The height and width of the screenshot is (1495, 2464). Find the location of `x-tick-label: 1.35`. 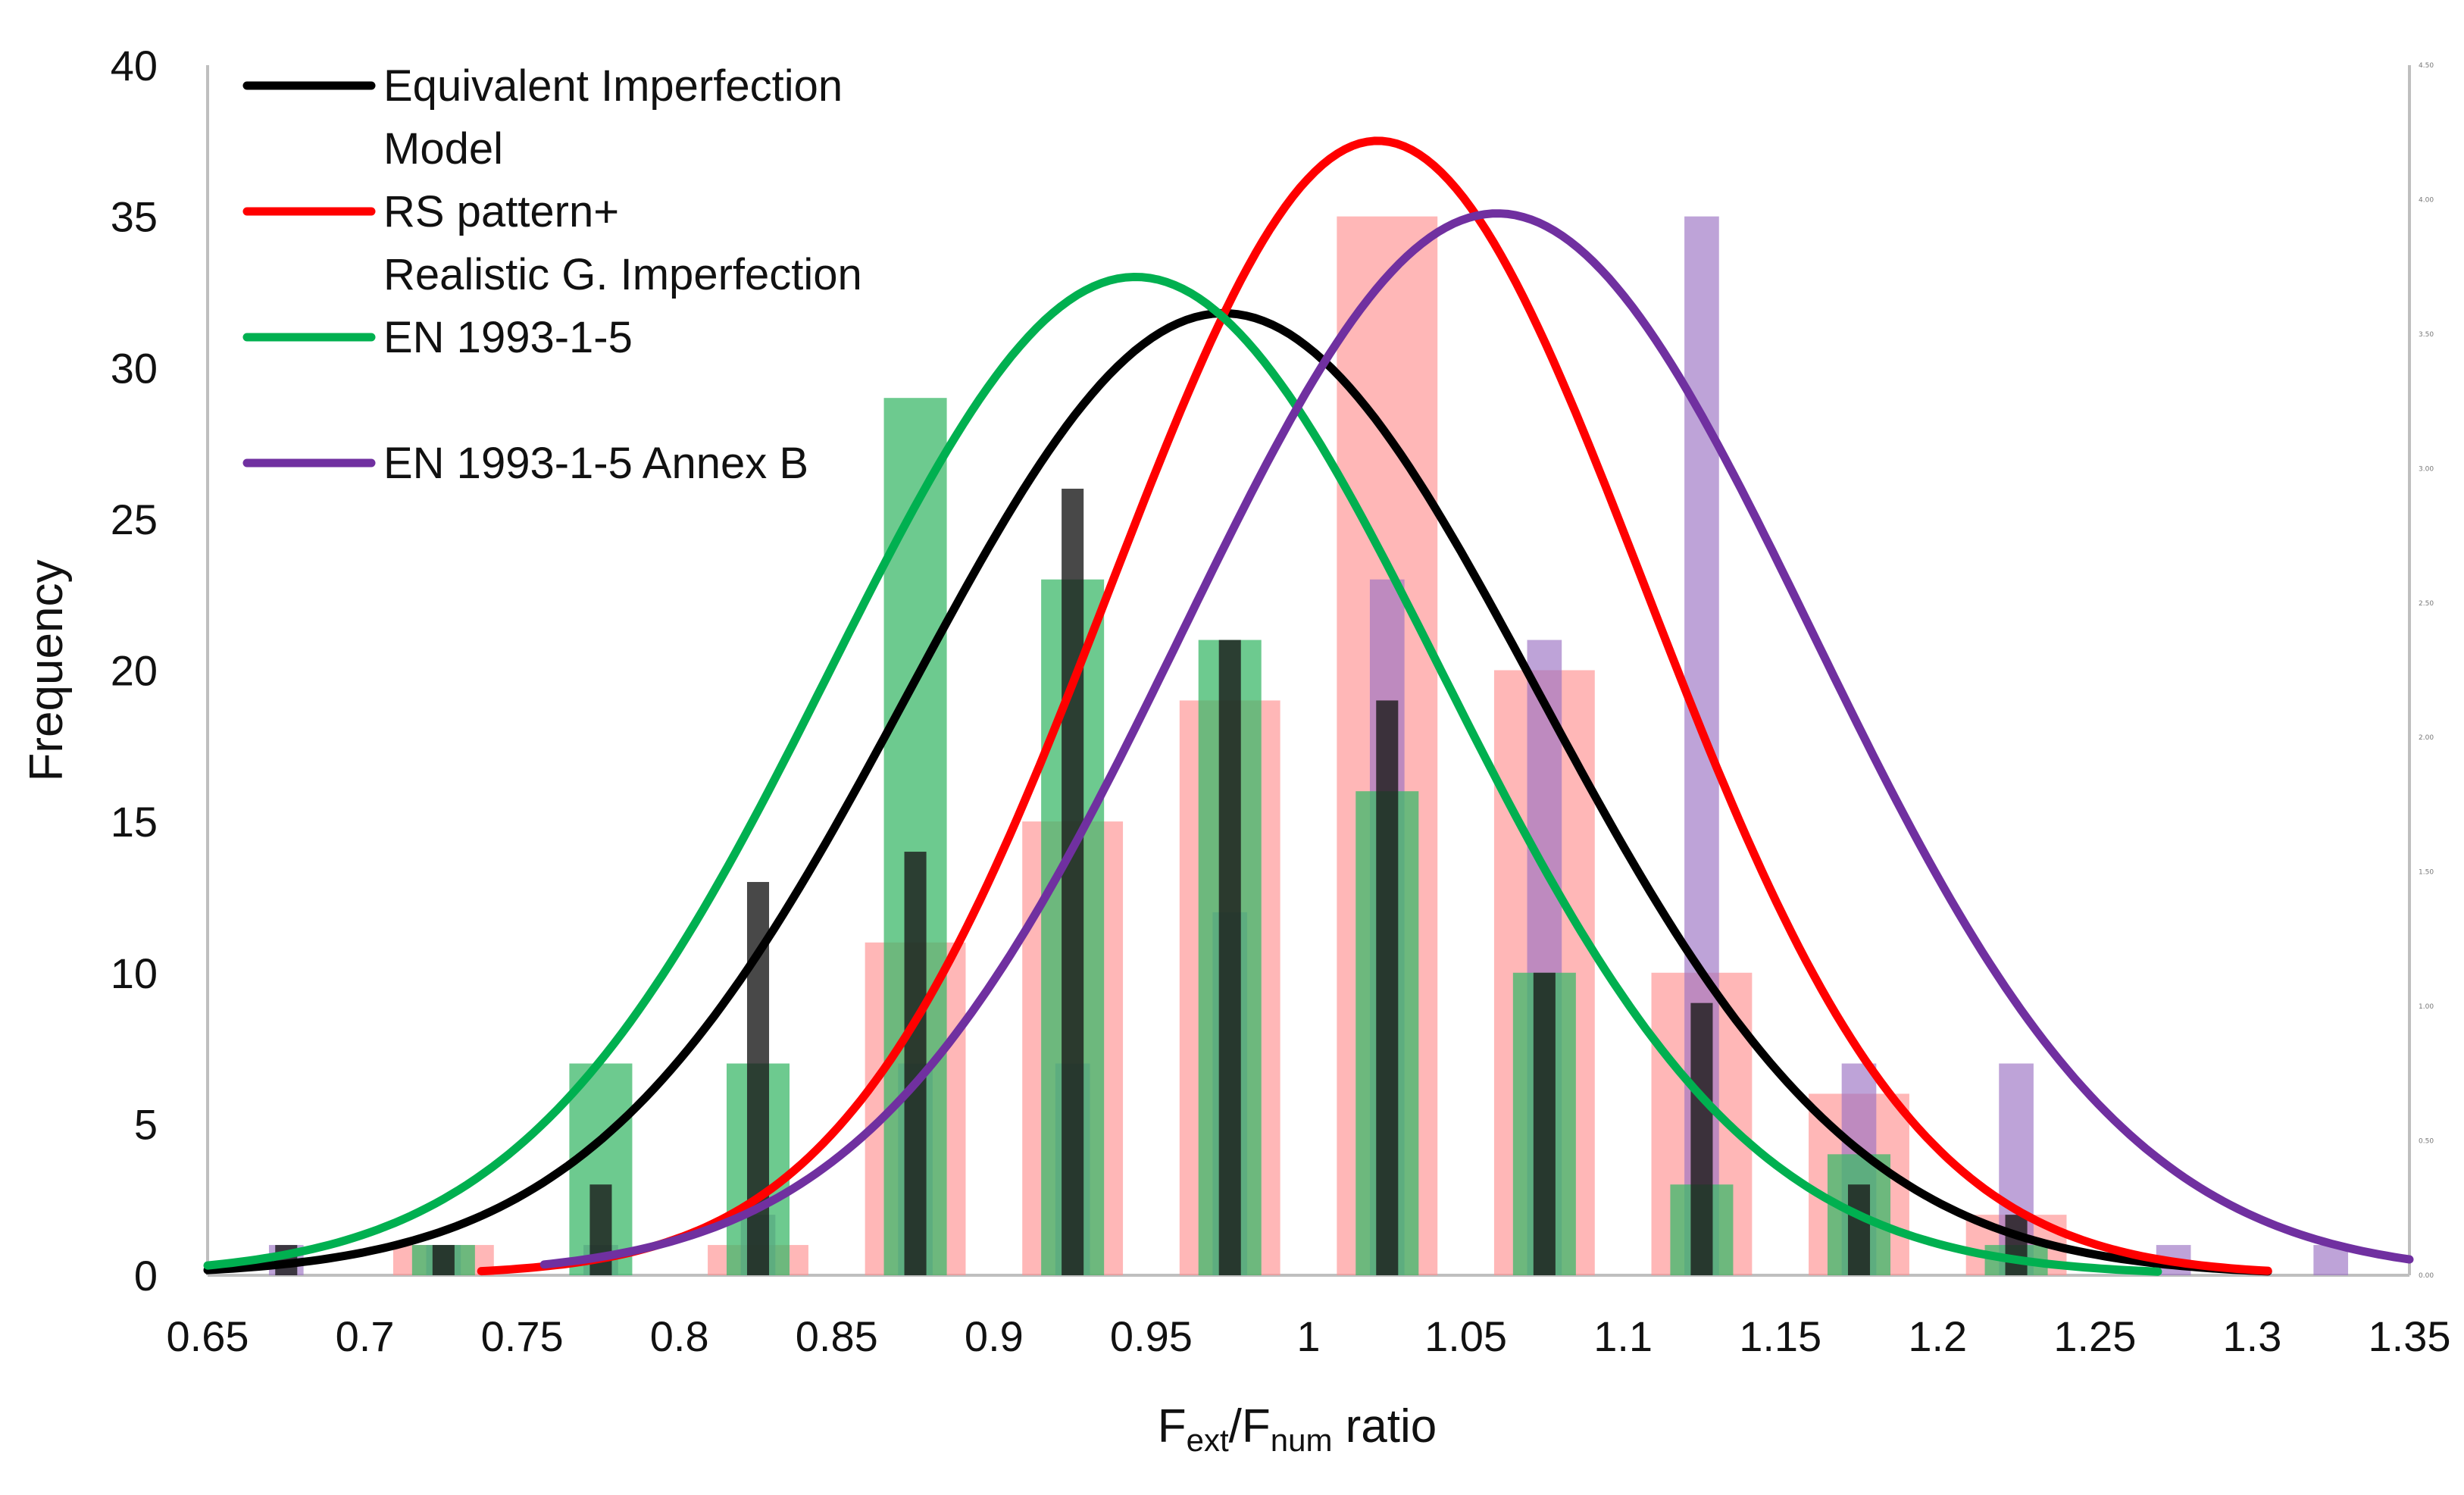

x-tick-label: 1.35 is located at coordinates (2410, 1336).